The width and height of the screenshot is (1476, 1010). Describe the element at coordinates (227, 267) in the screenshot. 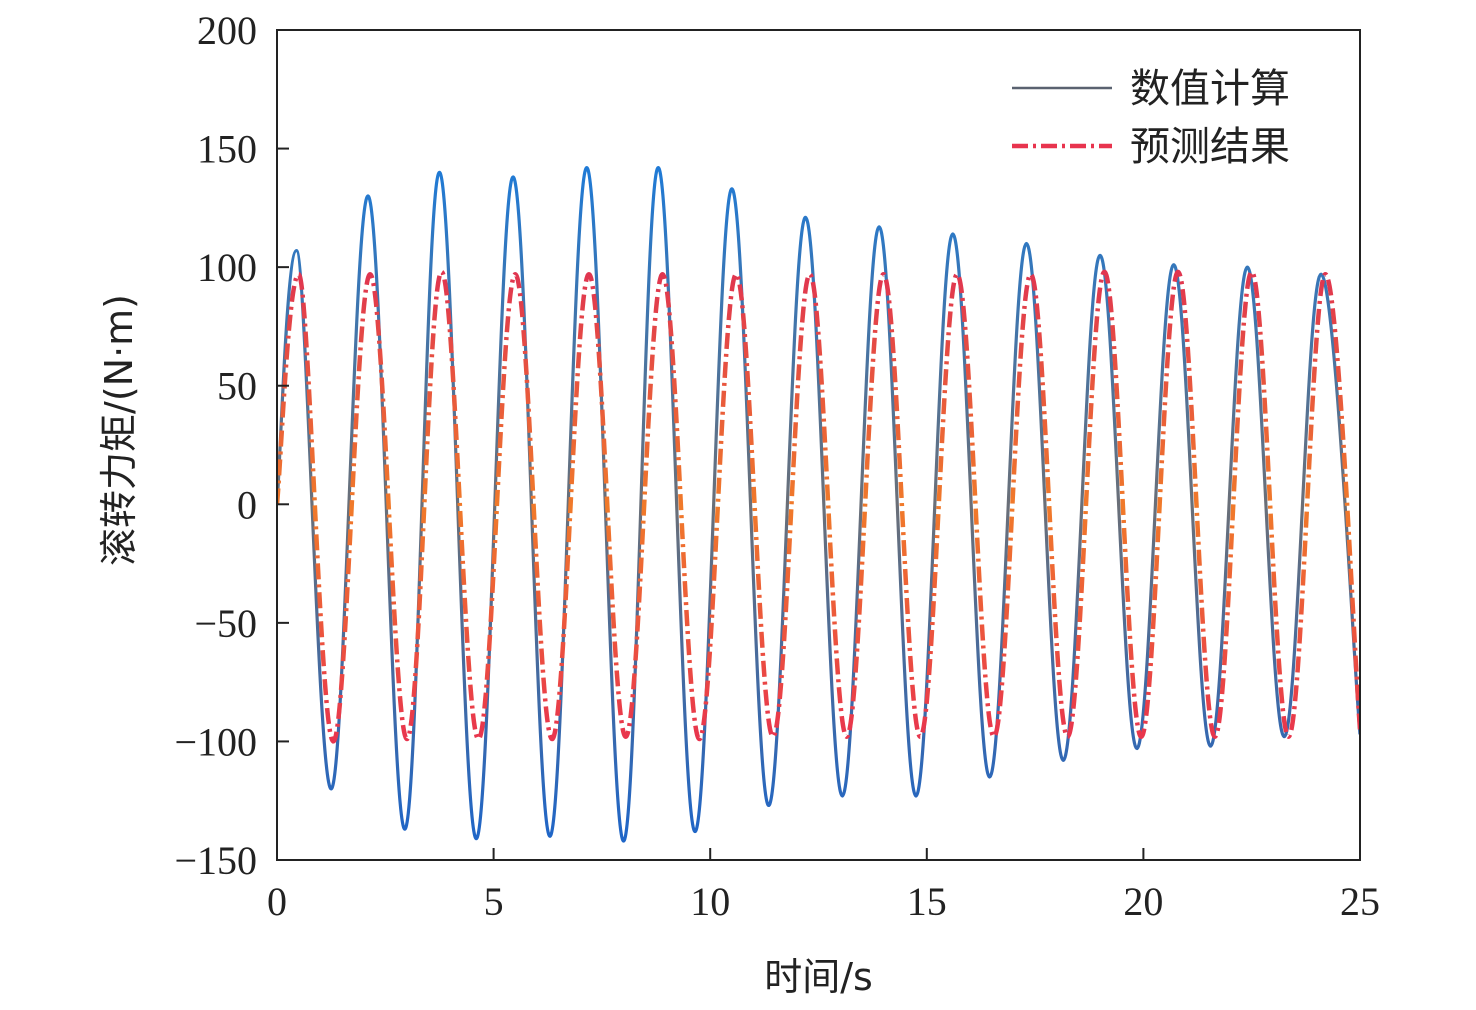

I see `y-tick-label: 100` at that location.